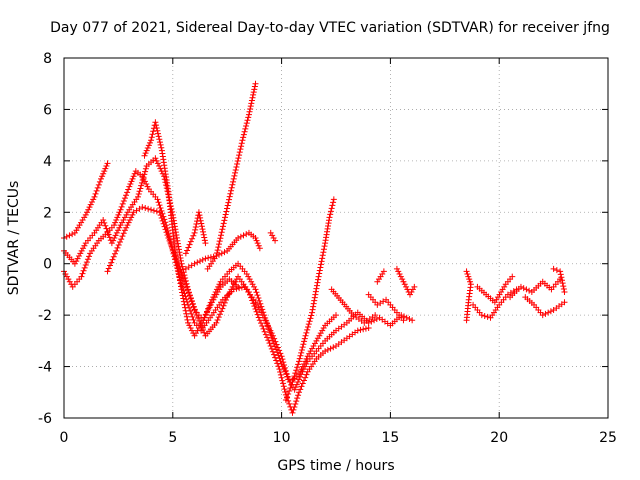 The image size is (640, 480). I want to click on y-tick-label: 8, so click(47, 59).